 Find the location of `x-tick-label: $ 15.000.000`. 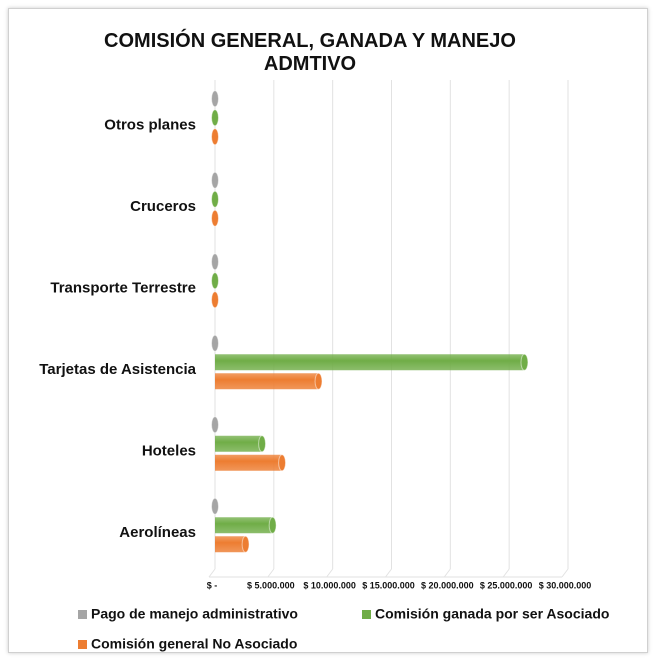

x-tick-label: $ 15.000.000 is located at coordinates (388, 585).